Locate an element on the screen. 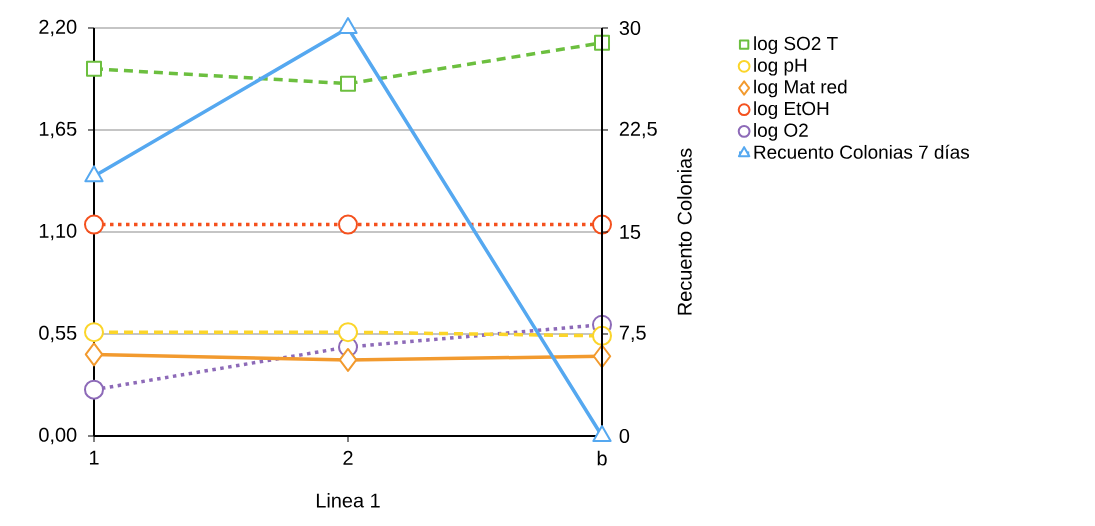 The height and width of the screenshot is (526, 1095). y-tick-label: 2,20 is located at coordinates (58, 28).